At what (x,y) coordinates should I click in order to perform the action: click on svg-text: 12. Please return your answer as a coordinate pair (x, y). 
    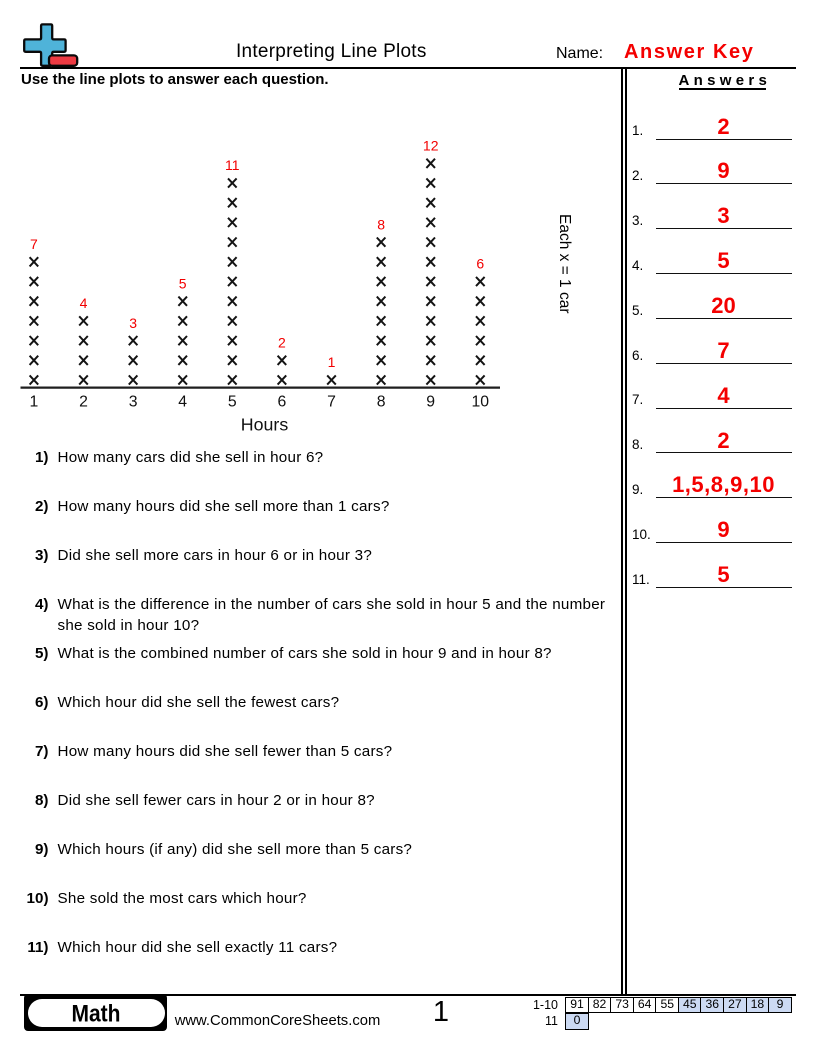
    Looking at the image, I should click on (431, 146).